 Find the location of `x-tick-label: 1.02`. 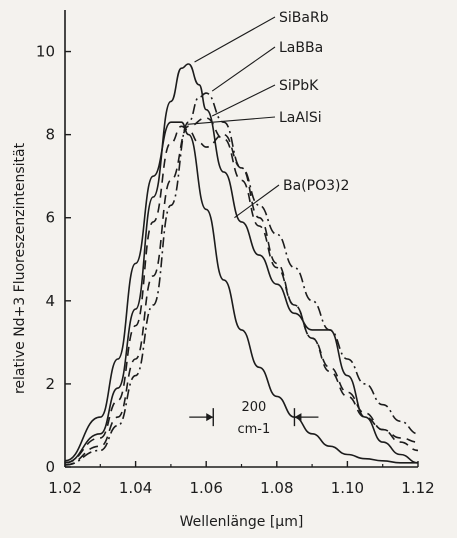

x-tick-label: 1.02 is located at coordinates (64, 488).